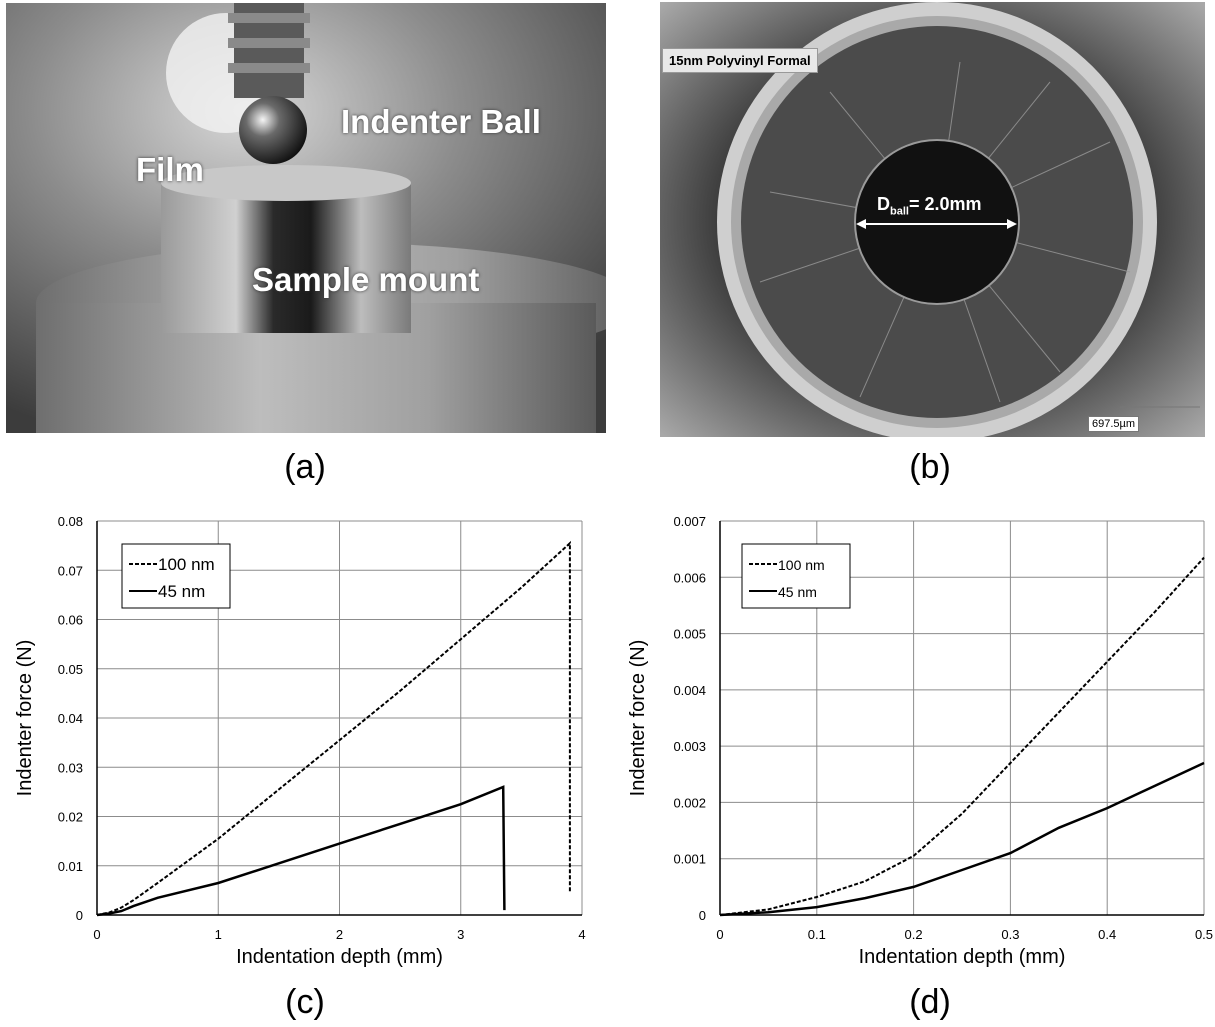 This screenshot has height=1027, width=1215. I want to click on chart-d-y-tick-2: 0.002, so click(689, 802).